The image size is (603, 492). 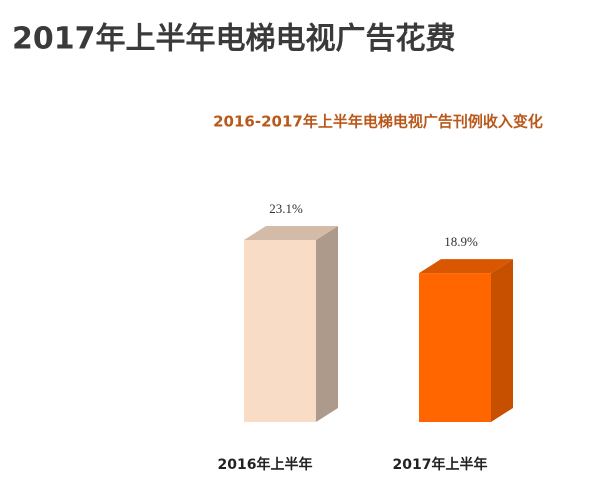 What do you see at coordinates (234, 39) in the screenshot?
I see `chart-title: 2017年上半年电梯电视广告花费` at bounding box center [234, 39].